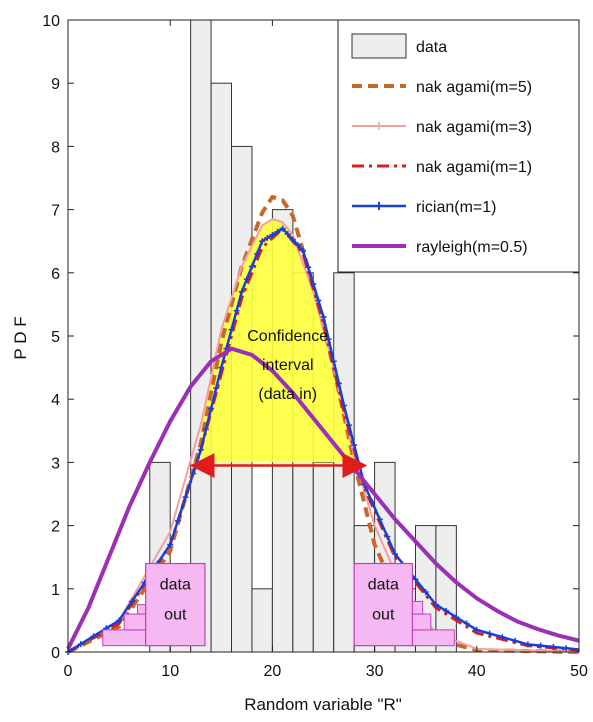  I want to click on legend-box, so click(458, 146).